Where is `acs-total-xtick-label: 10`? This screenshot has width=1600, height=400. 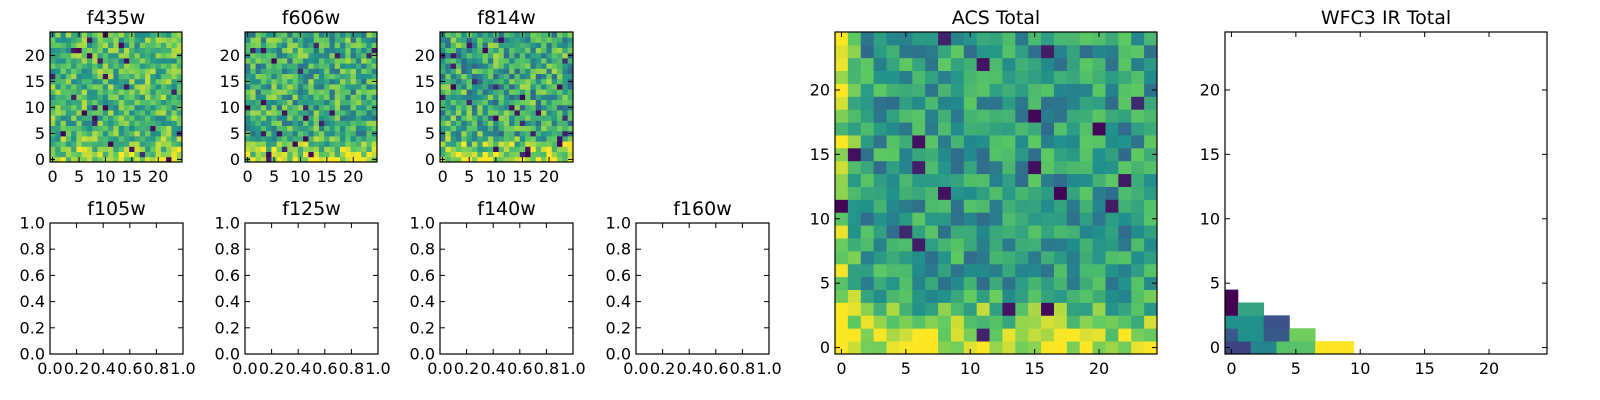 acs-total-xtick-label: 10 is located at coordinates (970, 368).